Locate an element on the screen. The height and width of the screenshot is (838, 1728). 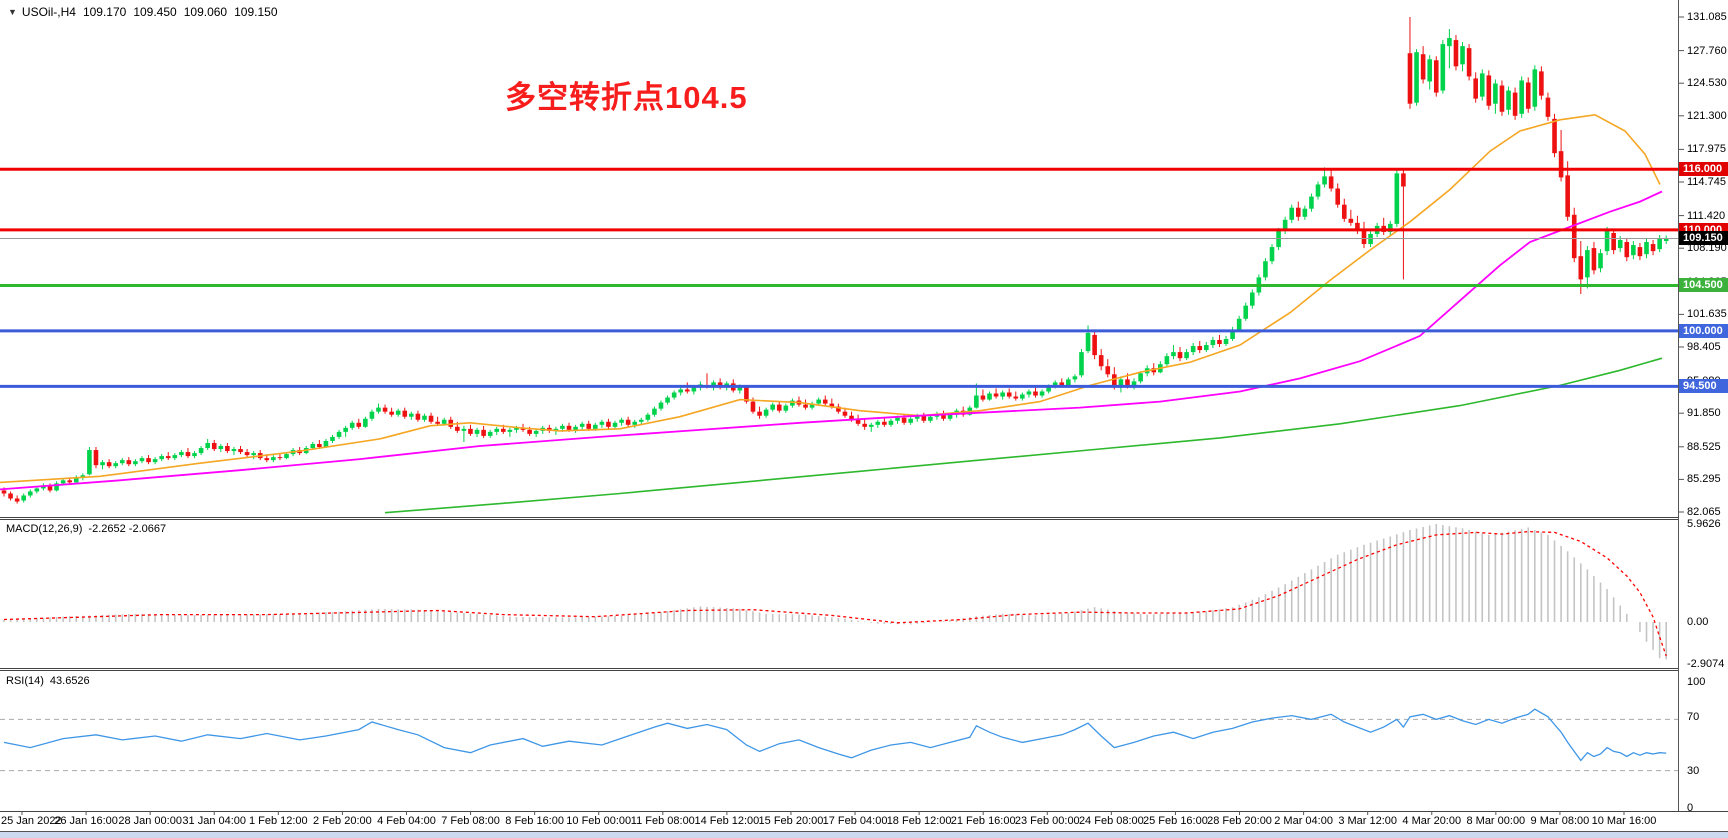
time-axis-label: 2 Feb 20:00 is located at coordinates (342, 821).